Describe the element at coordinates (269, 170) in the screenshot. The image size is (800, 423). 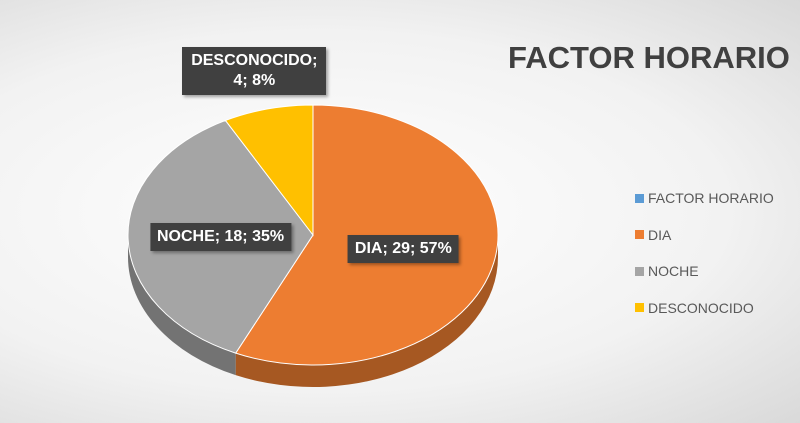
I see `slice` at that location.